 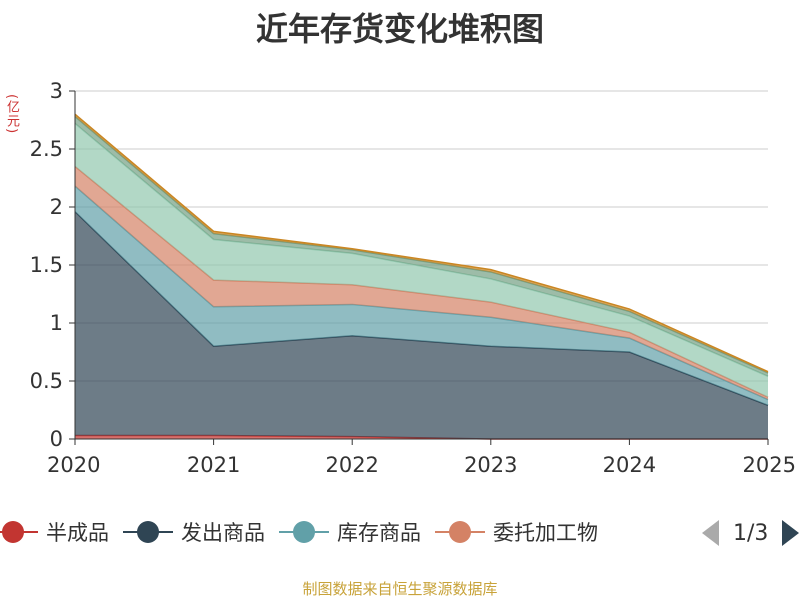 I want to click on chart-title: 近年存货变化堆积图, so click(x=399, y=29).